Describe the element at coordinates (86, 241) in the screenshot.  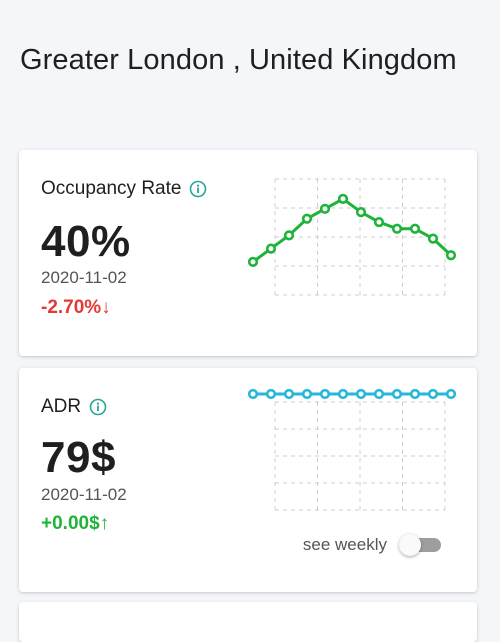
I see `metric-value: 40%` at that location.